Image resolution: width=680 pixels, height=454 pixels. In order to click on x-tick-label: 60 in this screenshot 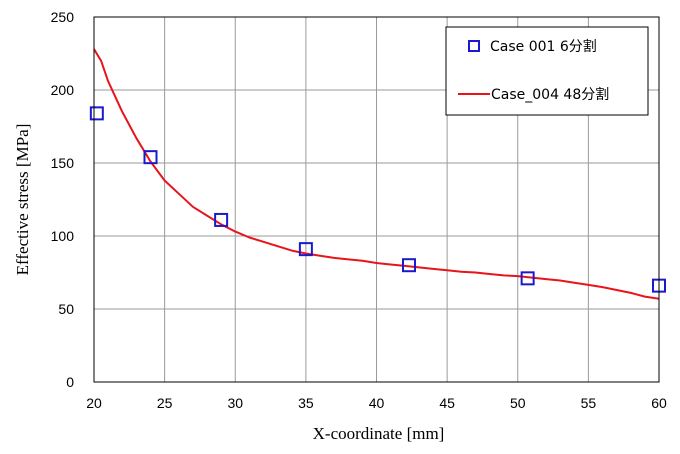, I will do `click(659, 403)`.